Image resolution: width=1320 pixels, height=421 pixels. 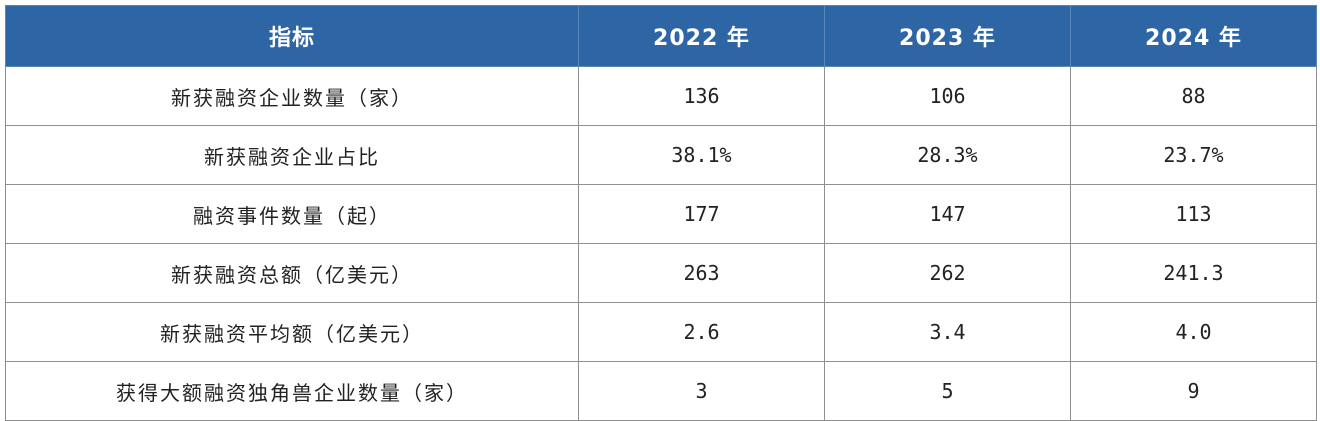 I want to click on cell-2024: 23.7%, so click(x=1193, y=155).